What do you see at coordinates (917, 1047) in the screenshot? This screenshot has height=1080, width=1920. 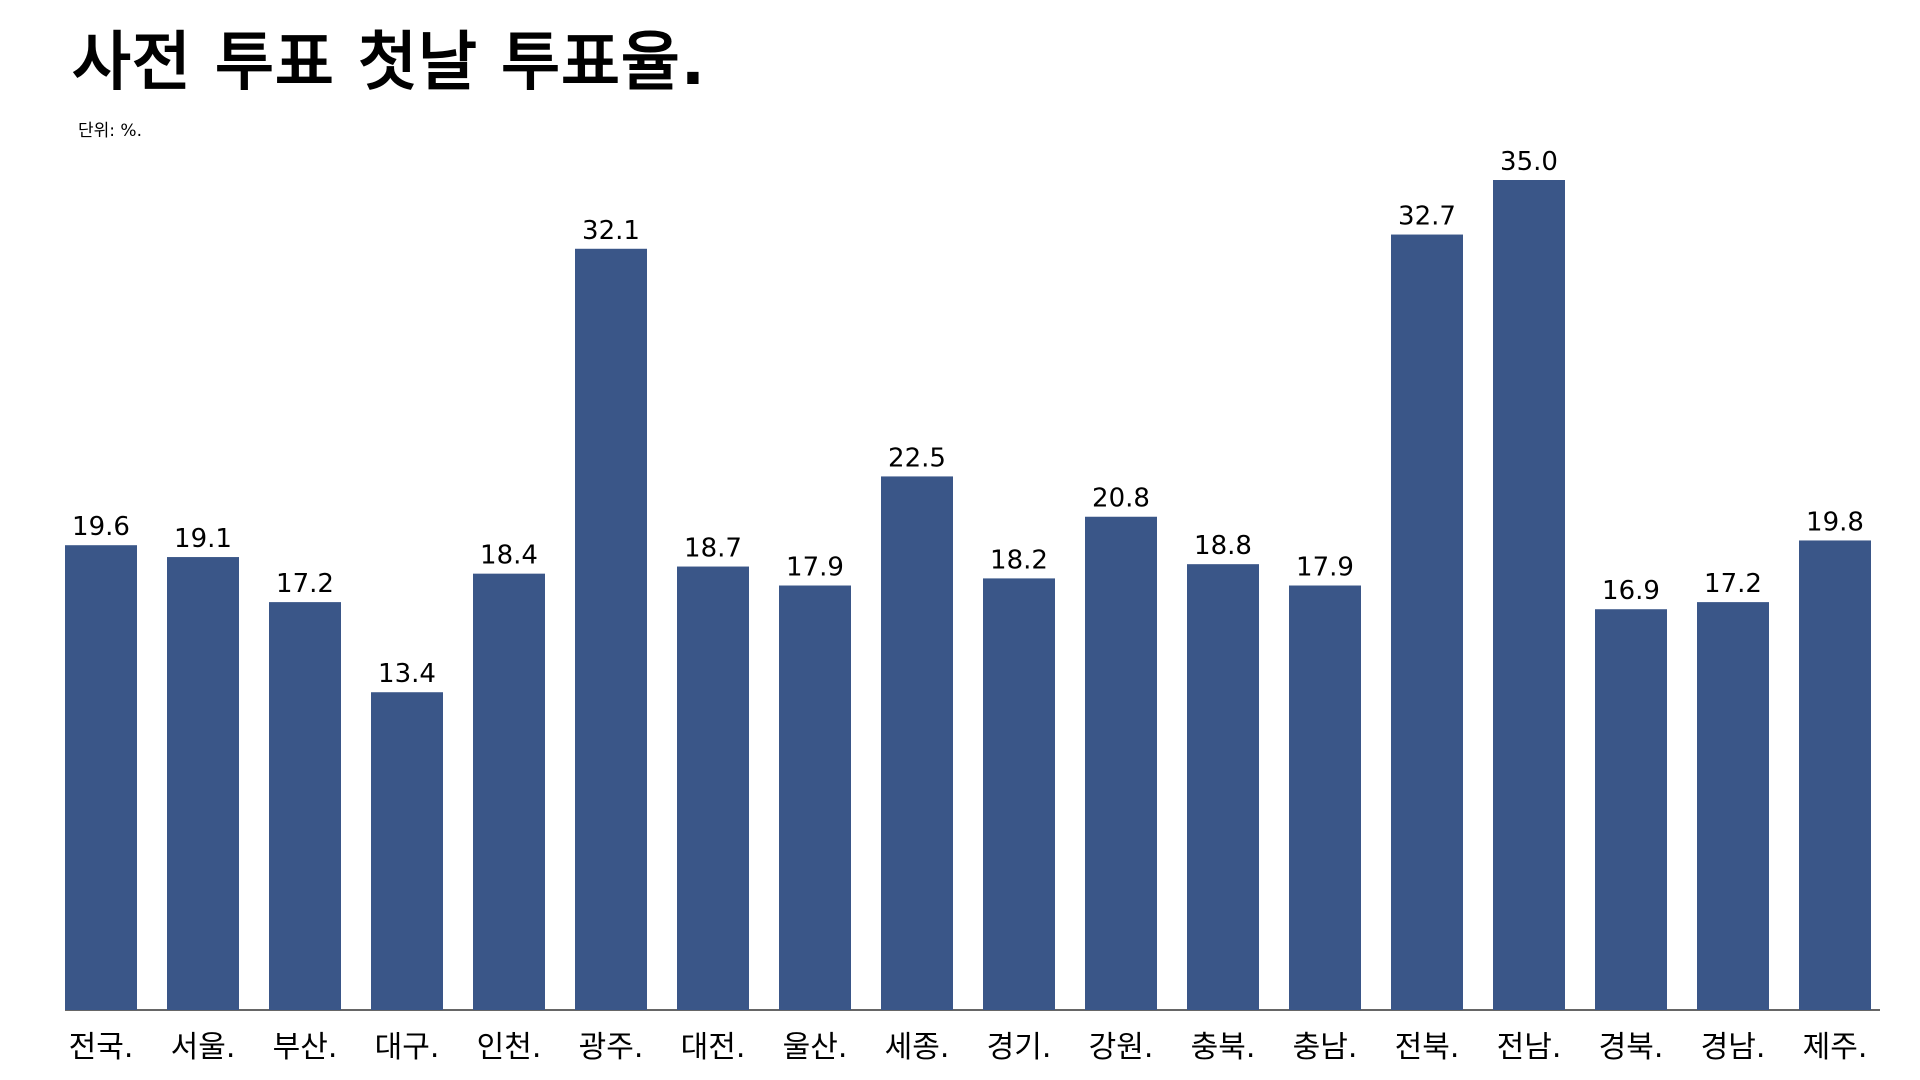 I see `category-label-8: 세종.` at bounding box center [917, 1047].